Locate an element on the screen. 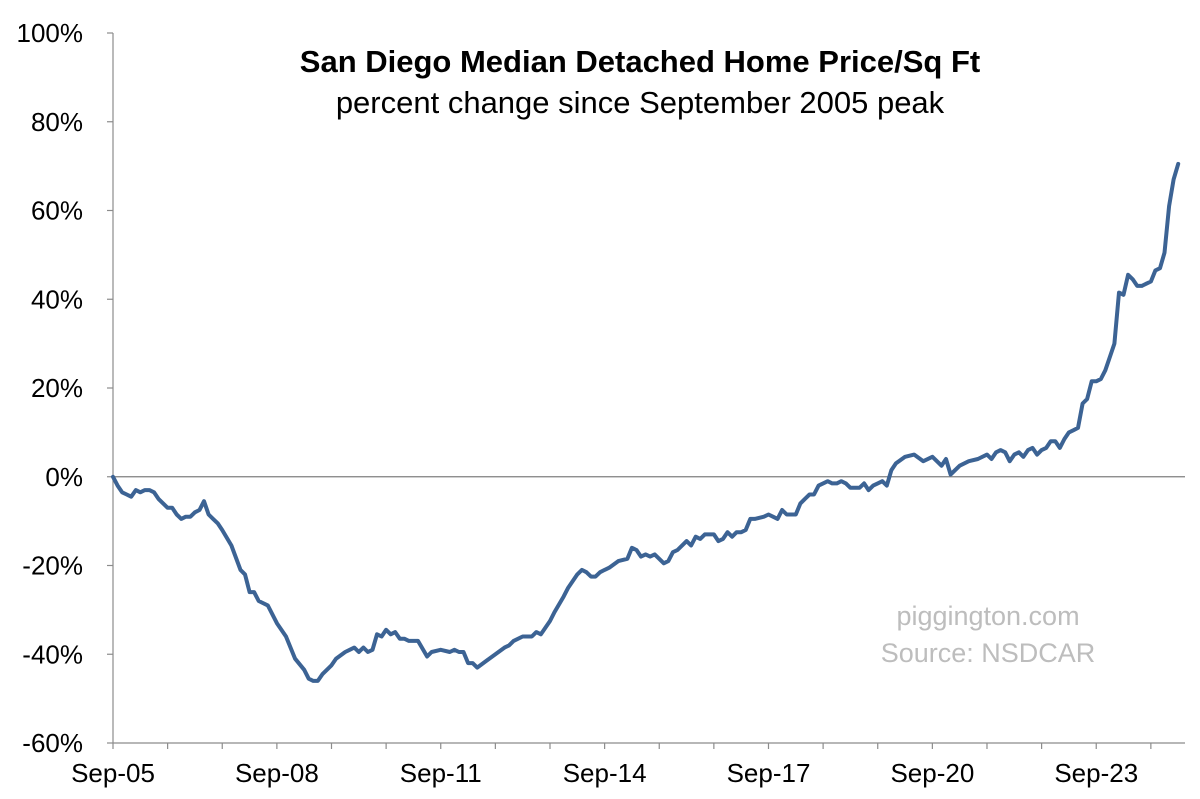 Image resolution: width=1200 pixels, height=799 pixels. y-tick-label: 80% is located at coordinates (57, 122).